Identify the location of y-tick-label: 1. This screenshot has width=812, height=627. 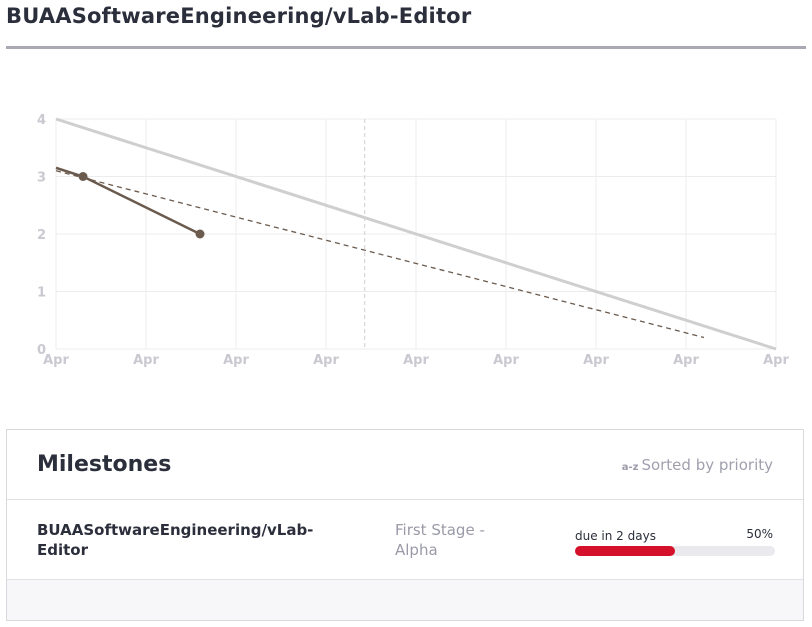
(41, 293).